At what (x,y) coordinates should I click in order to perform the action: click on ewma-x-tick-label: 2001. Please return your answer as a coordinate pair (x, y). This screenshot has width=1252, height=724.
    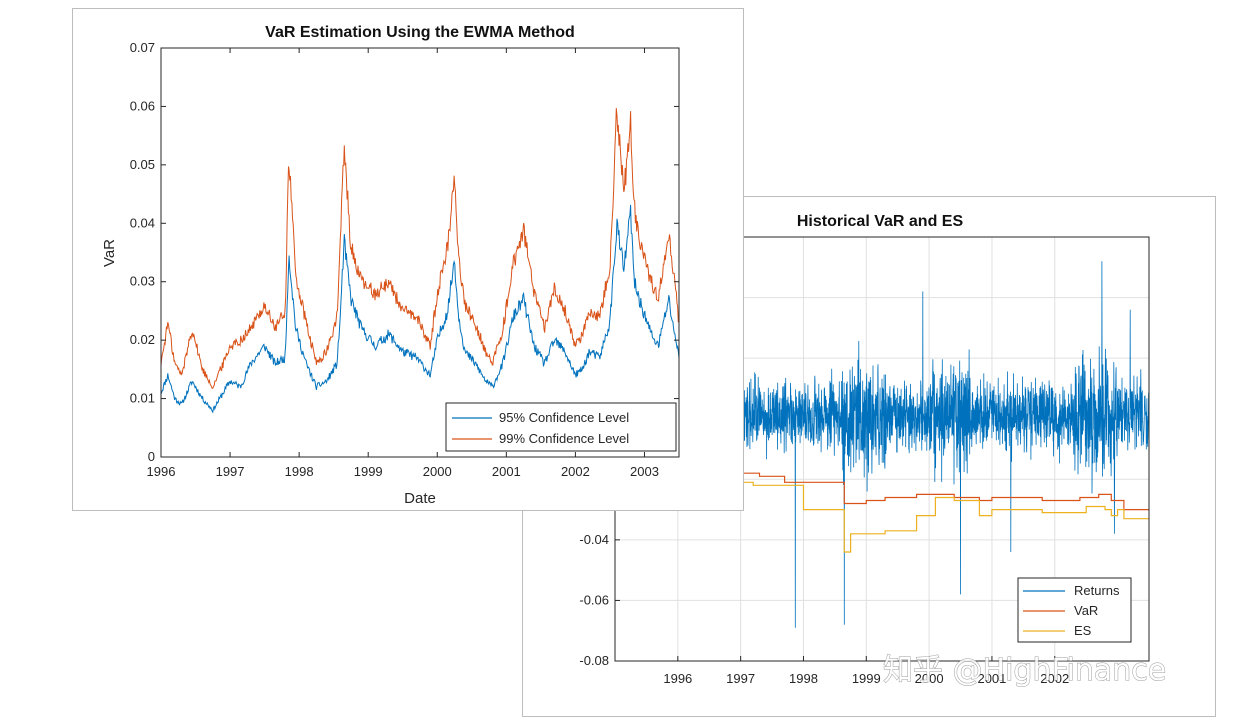
    Looking at the image, I should click on (506, 471).